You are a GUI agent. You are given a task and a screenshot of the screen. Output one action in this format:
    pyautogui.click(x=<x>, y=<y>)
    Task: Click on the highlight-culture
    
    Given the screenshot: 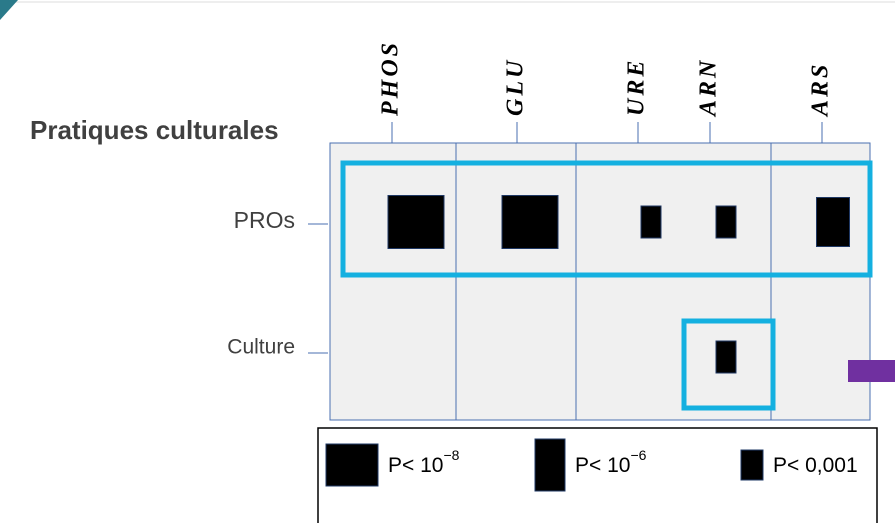 What is the action you would take?
    pyautogui.click(x=728, y=364)
    